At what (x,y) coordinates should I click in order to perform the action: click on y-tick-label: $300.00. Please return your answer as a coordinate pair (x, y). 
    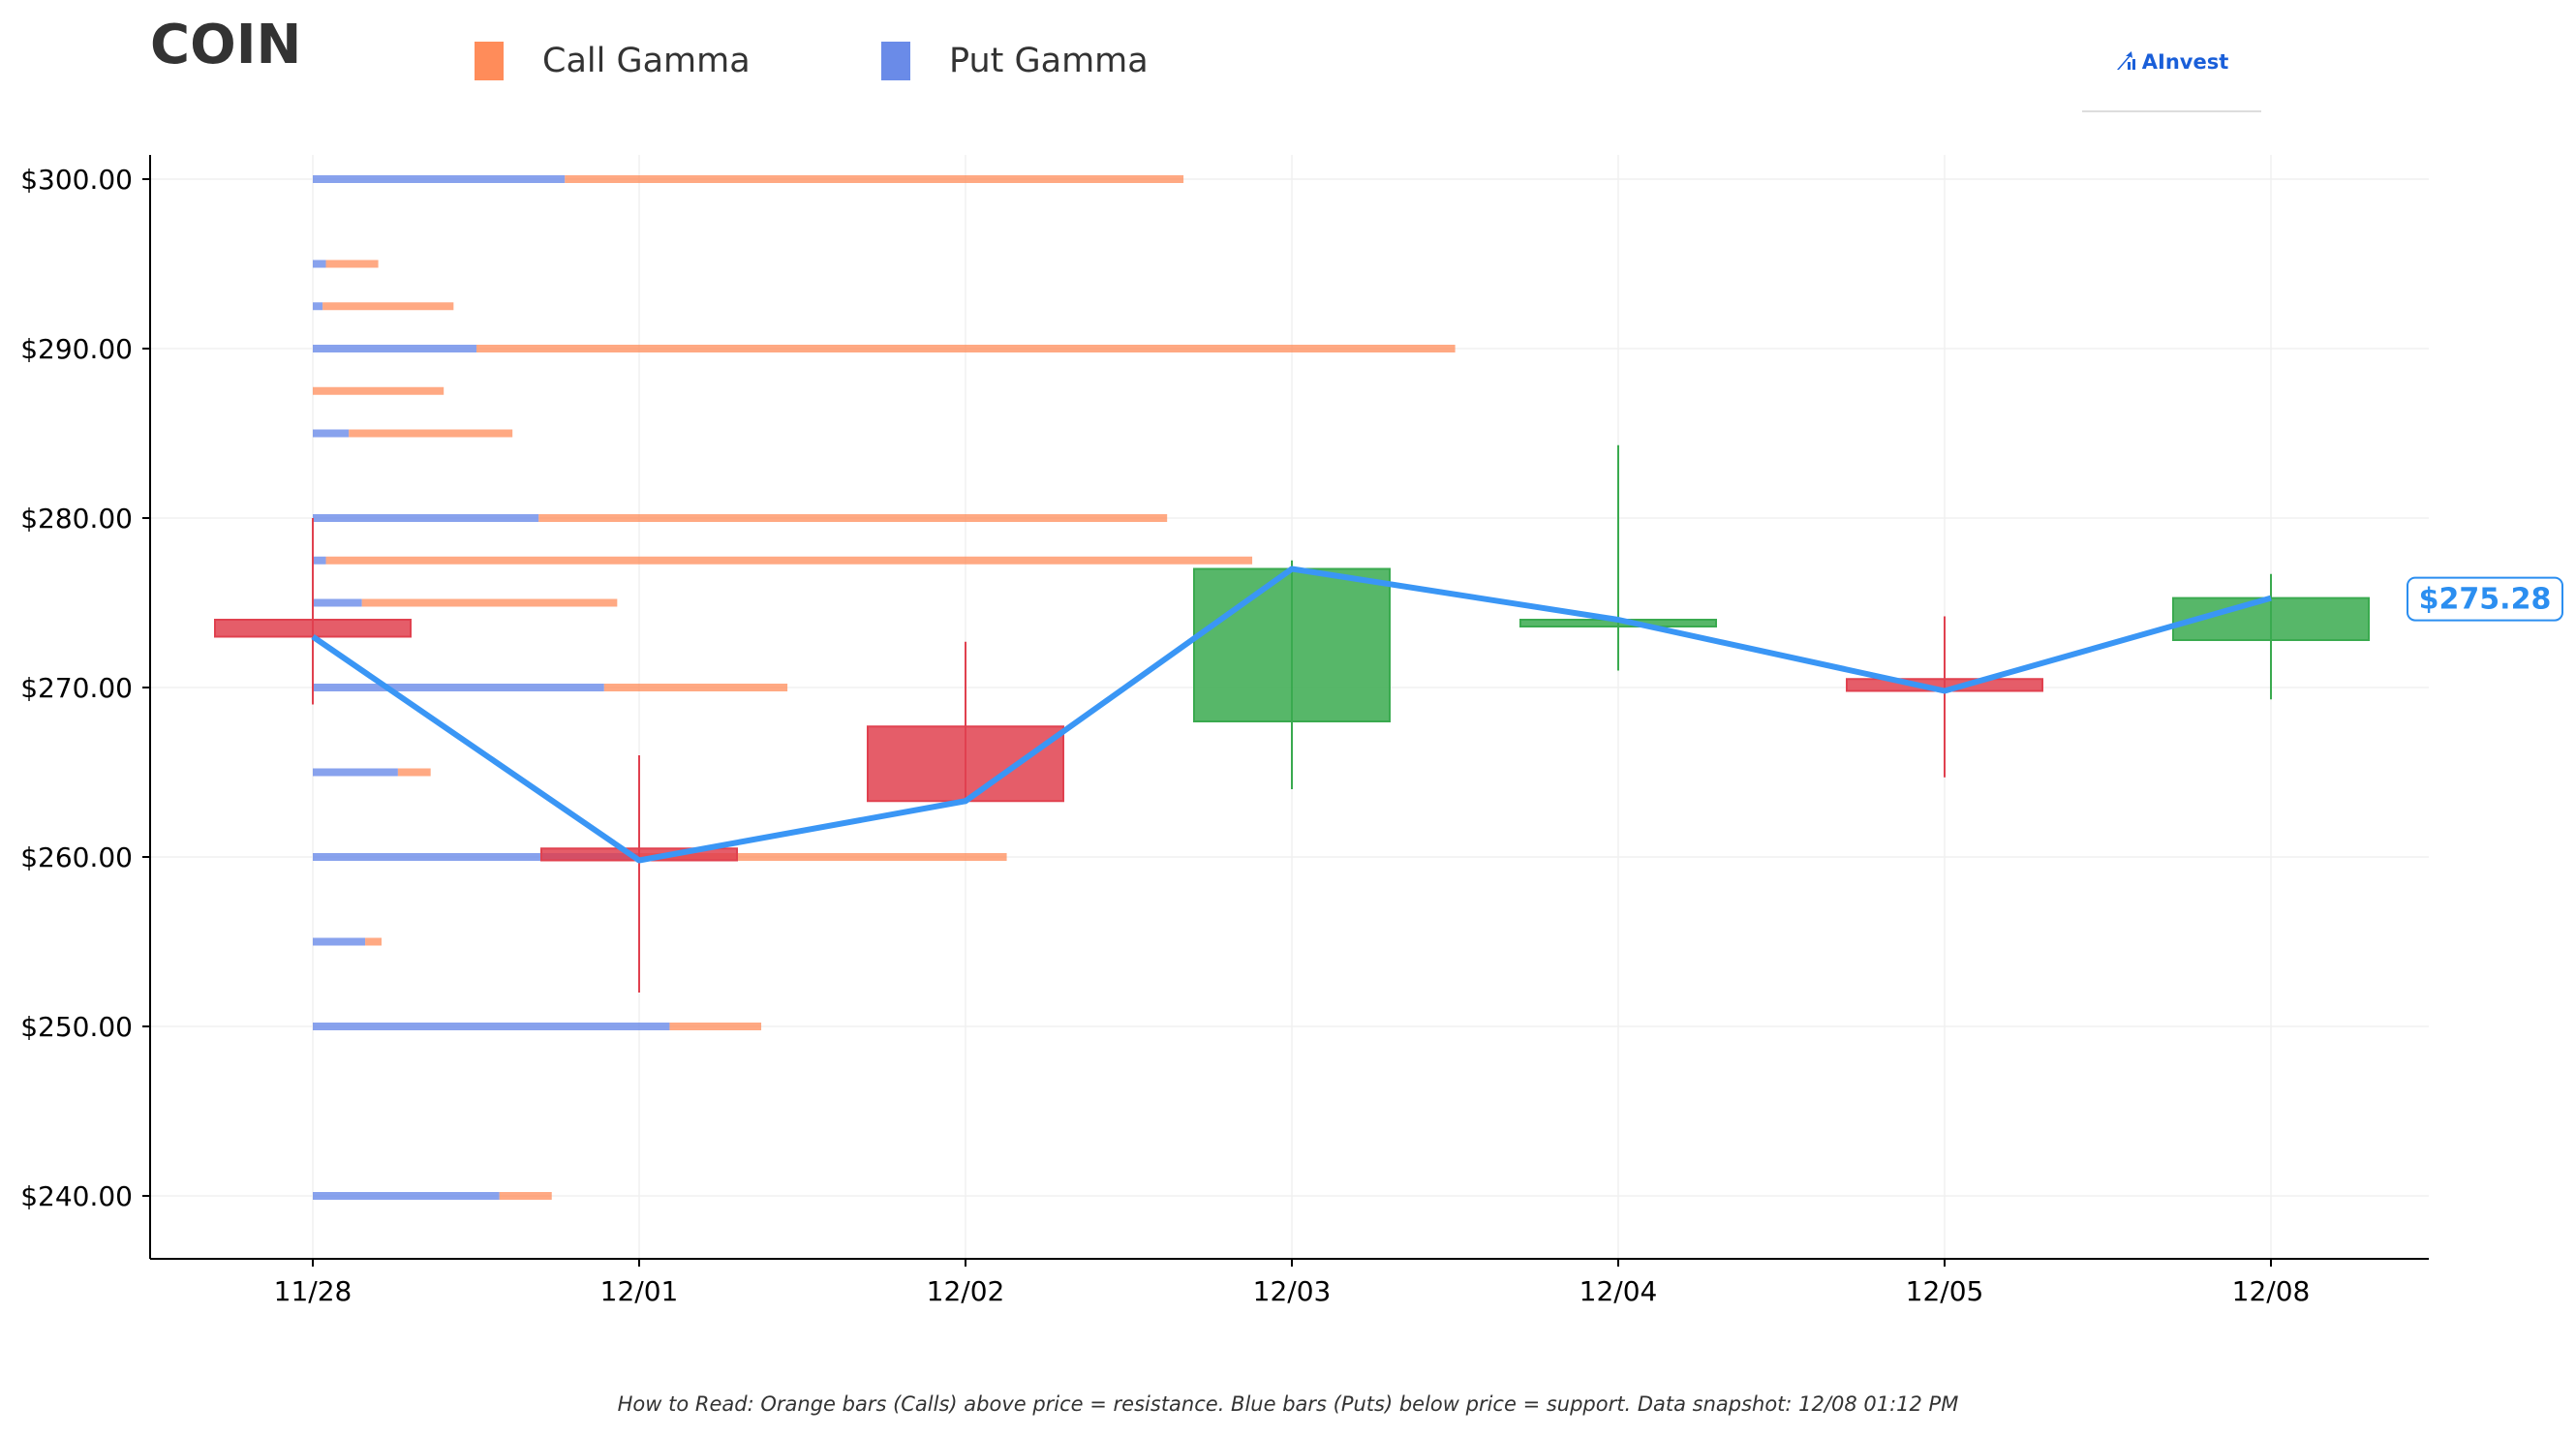
    Looking at the image, I should click on (76, 180).